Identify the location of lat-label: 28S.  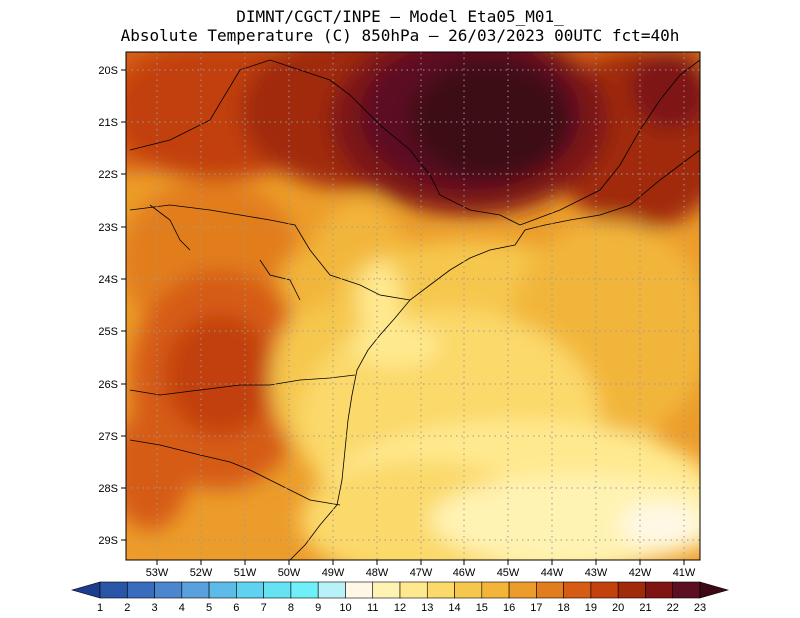
(108, 489).